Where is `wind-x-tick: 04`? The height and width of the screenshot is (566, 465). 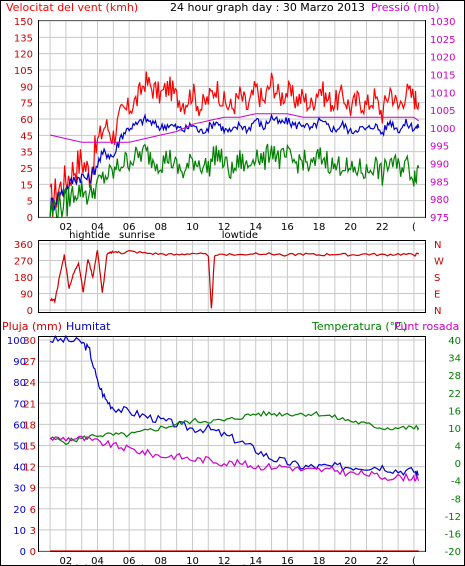
wind-x-tick: 04 is located at coordinates (97, 227).